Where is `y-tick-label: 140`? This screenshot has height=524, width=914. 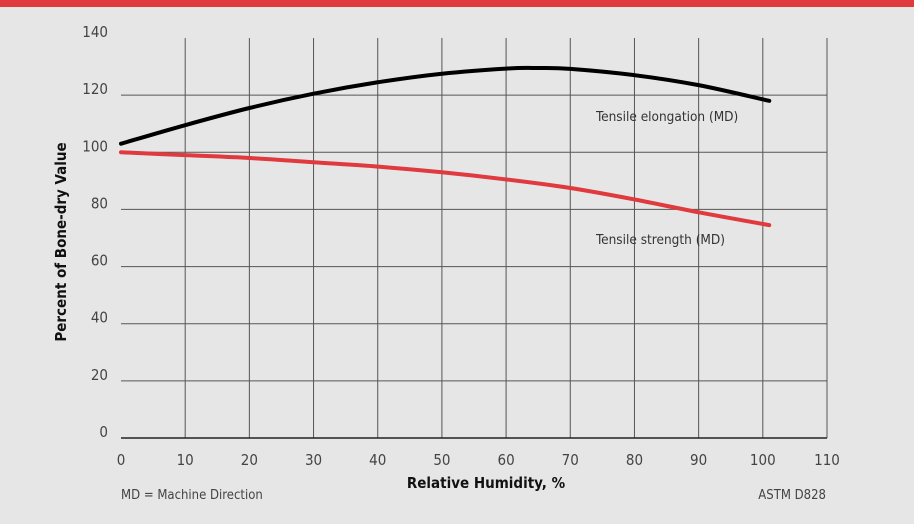 y-tick-label: 140 is located at coordinates (95, 32).